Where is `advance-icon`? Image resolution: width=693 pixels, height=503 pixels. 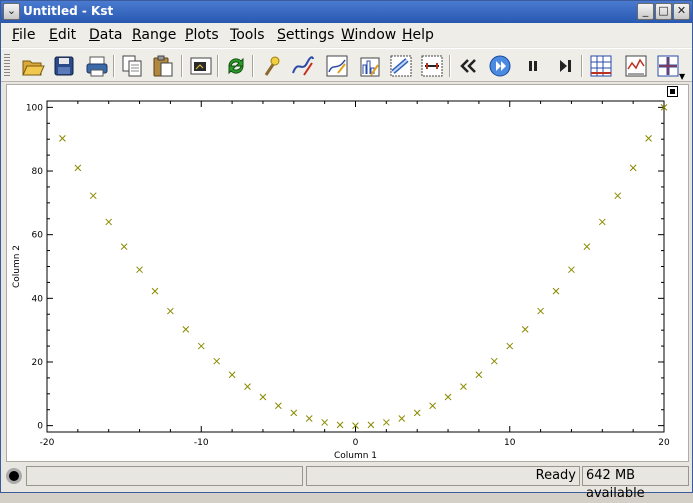
advance-icon is located at coordinates (565, 66).